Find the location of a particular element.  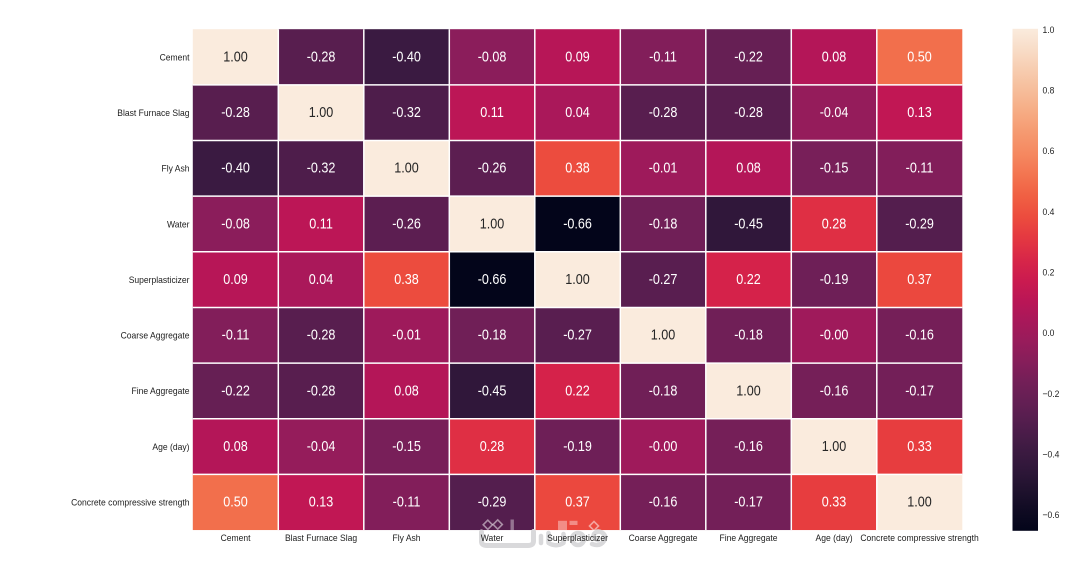

svg-text: −0.6 is located at coordinates (1051, 515).